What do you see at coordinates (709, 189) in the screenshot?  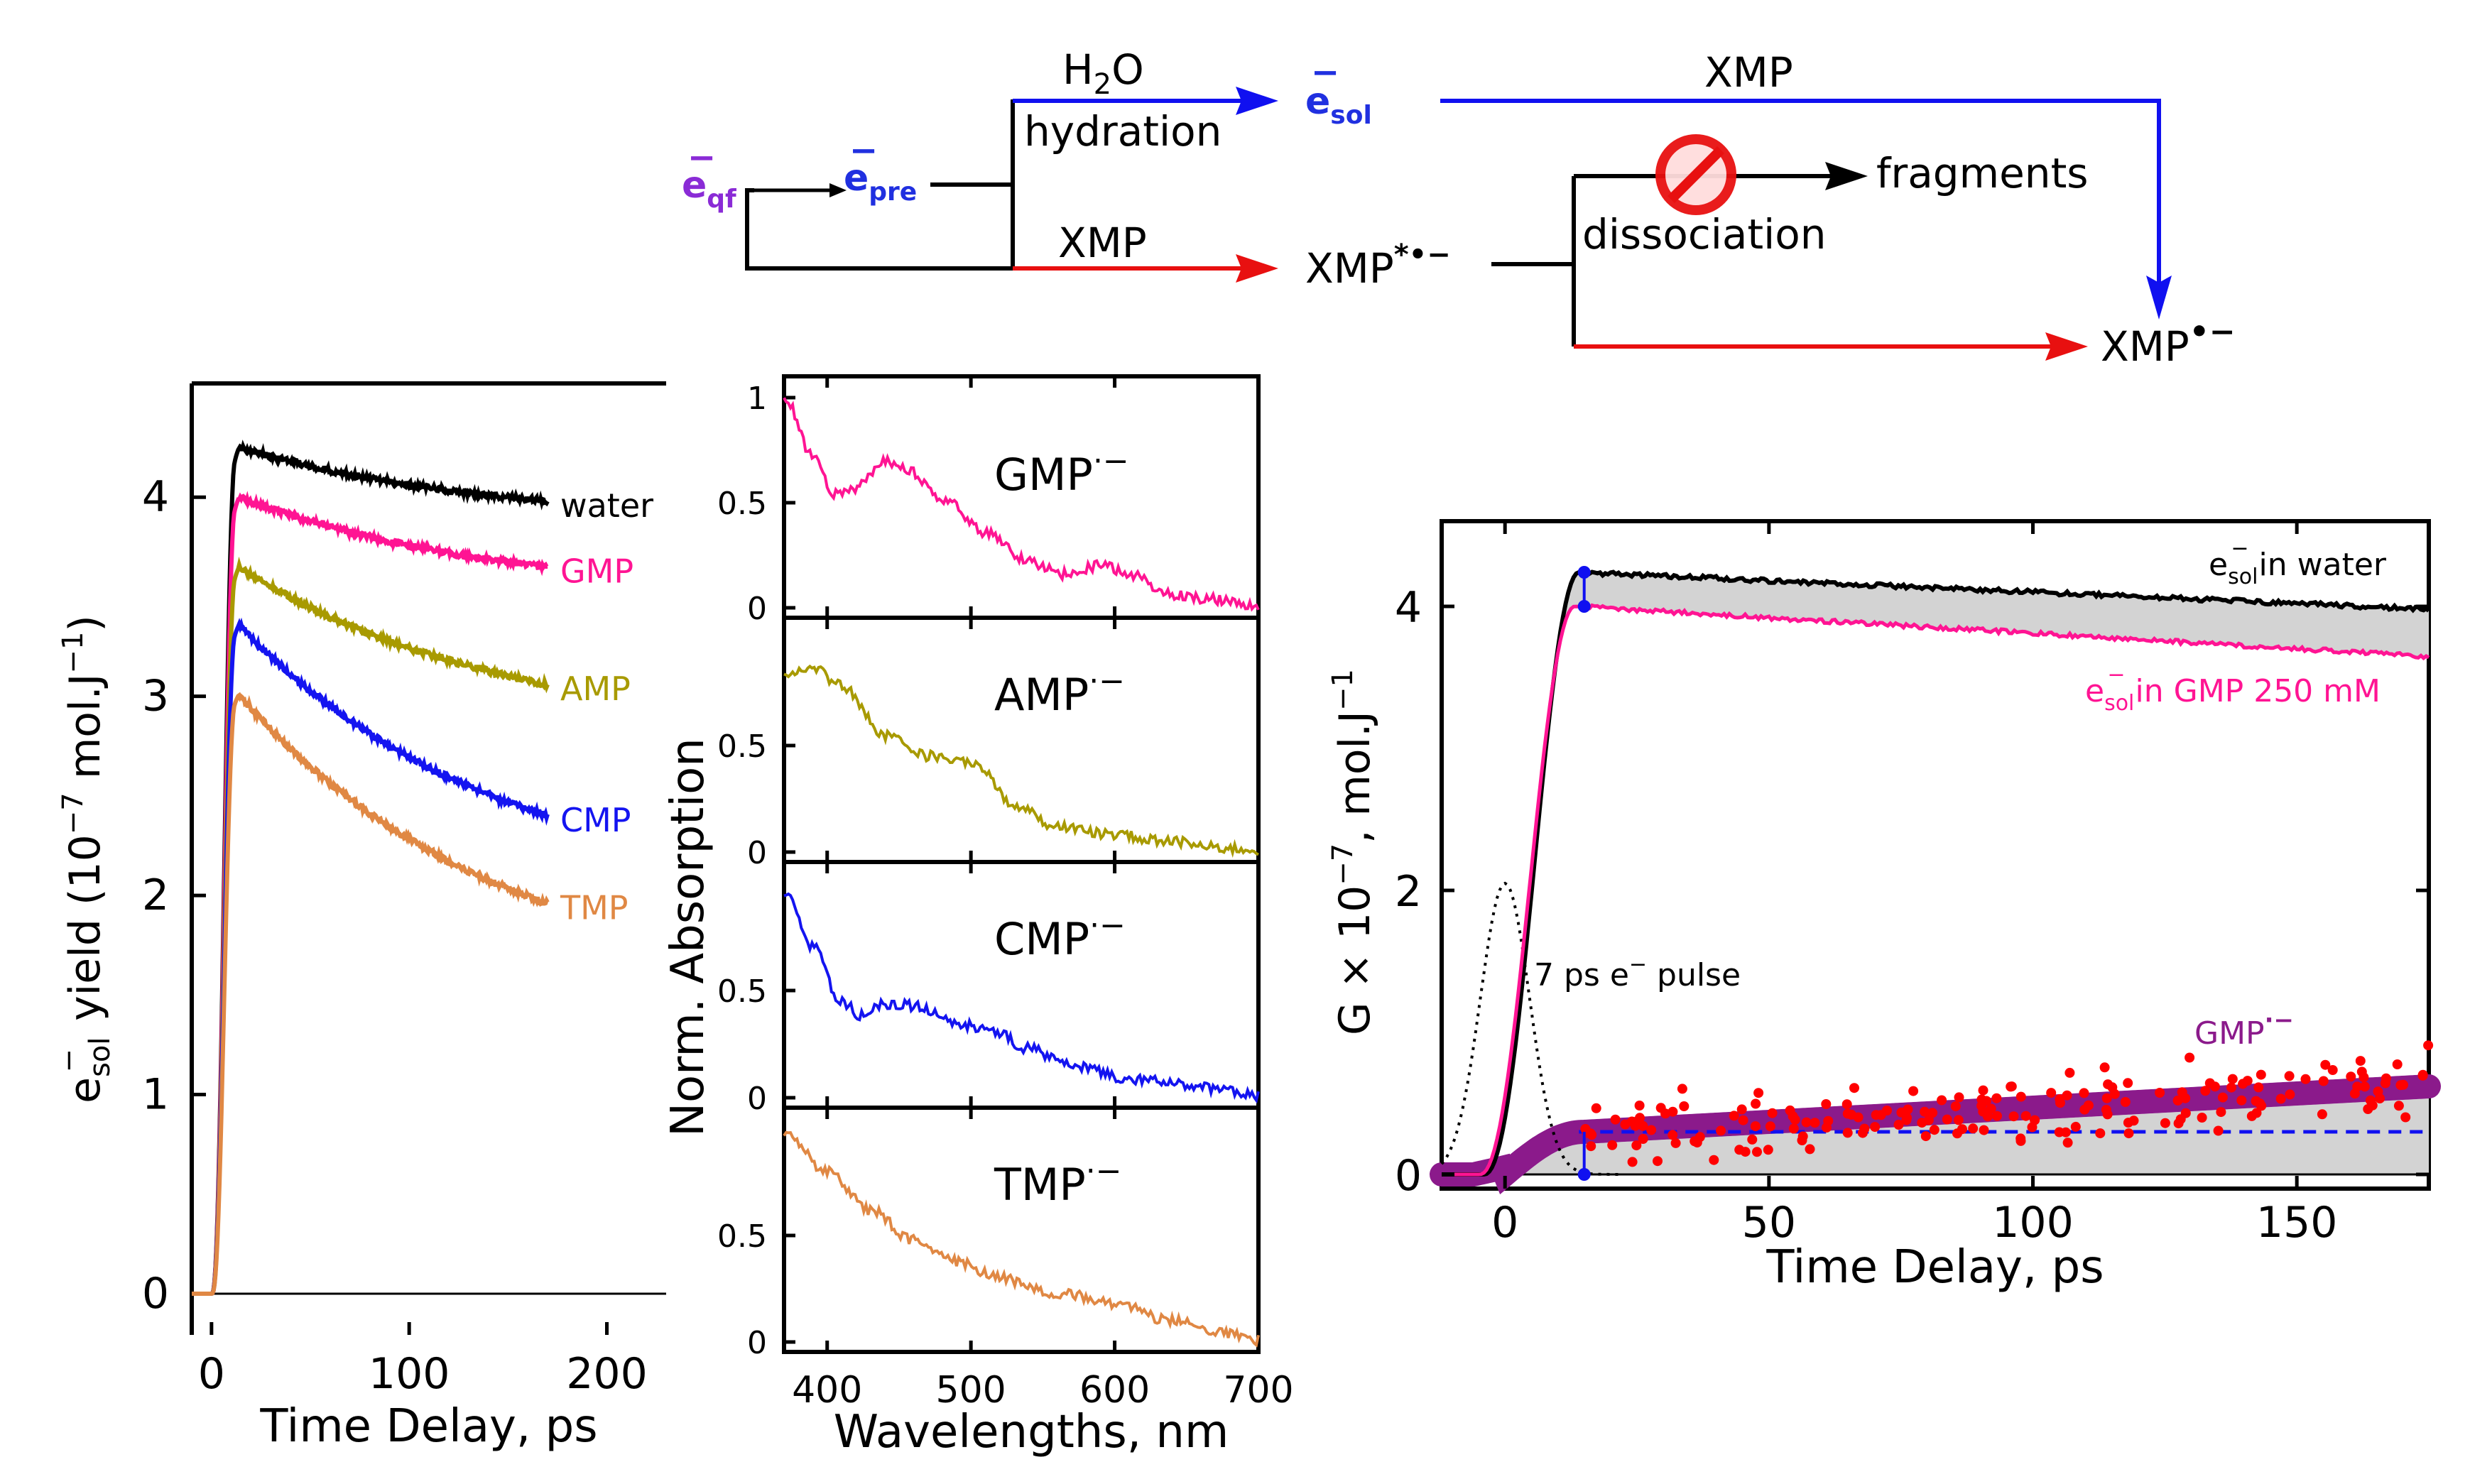 I see `e-qf-label: eqf` at bounding box center [709, 189].